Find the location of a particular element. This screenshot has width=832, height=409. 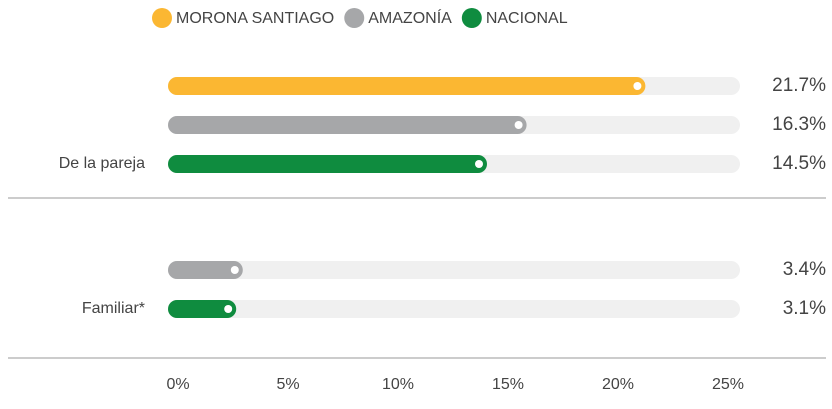

category-label: De la pareja is located at coordinates (102, 163).